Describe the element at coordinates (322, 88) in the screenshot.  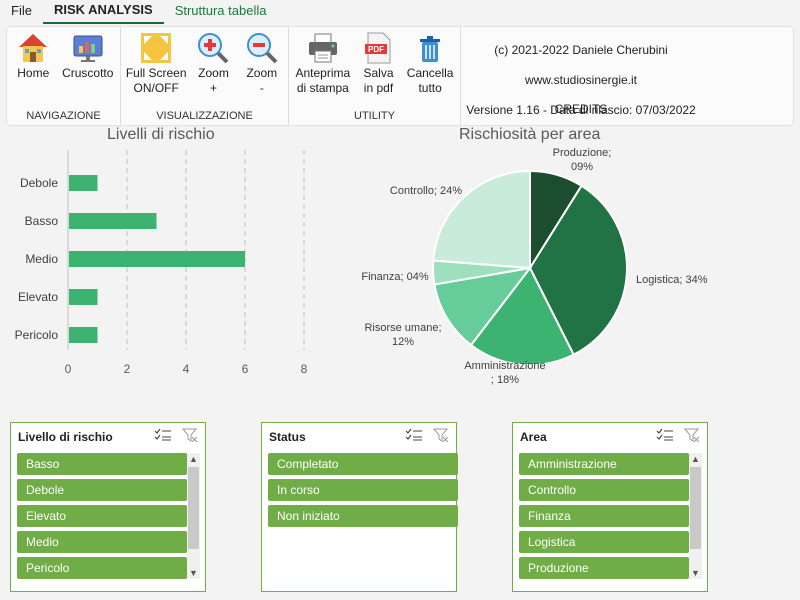
I see `print-preview-label-2: di stampa` at that location.